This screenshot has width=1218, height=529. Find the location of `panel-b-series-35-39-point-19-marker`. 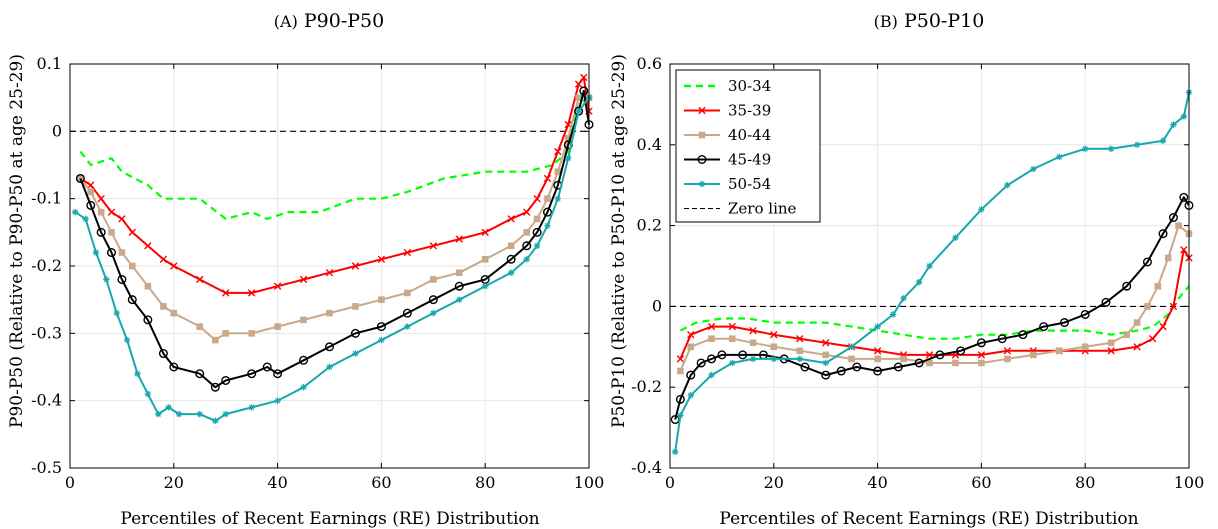

panel-b-series-35-39-point-19-marker is located at coordinates (1137, 347).